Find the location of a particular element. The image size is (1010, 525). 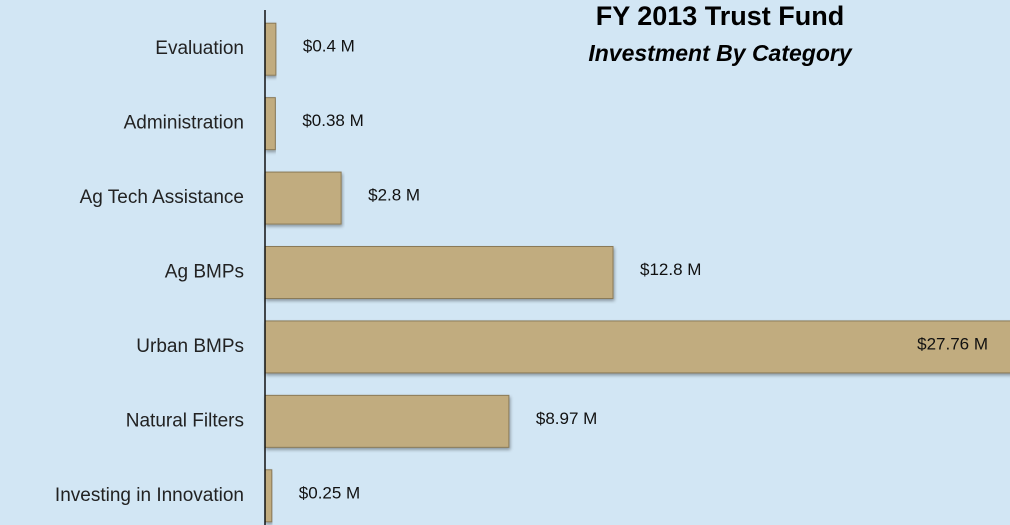

data-label: $8.97 M is located at coordinates (566, 418).